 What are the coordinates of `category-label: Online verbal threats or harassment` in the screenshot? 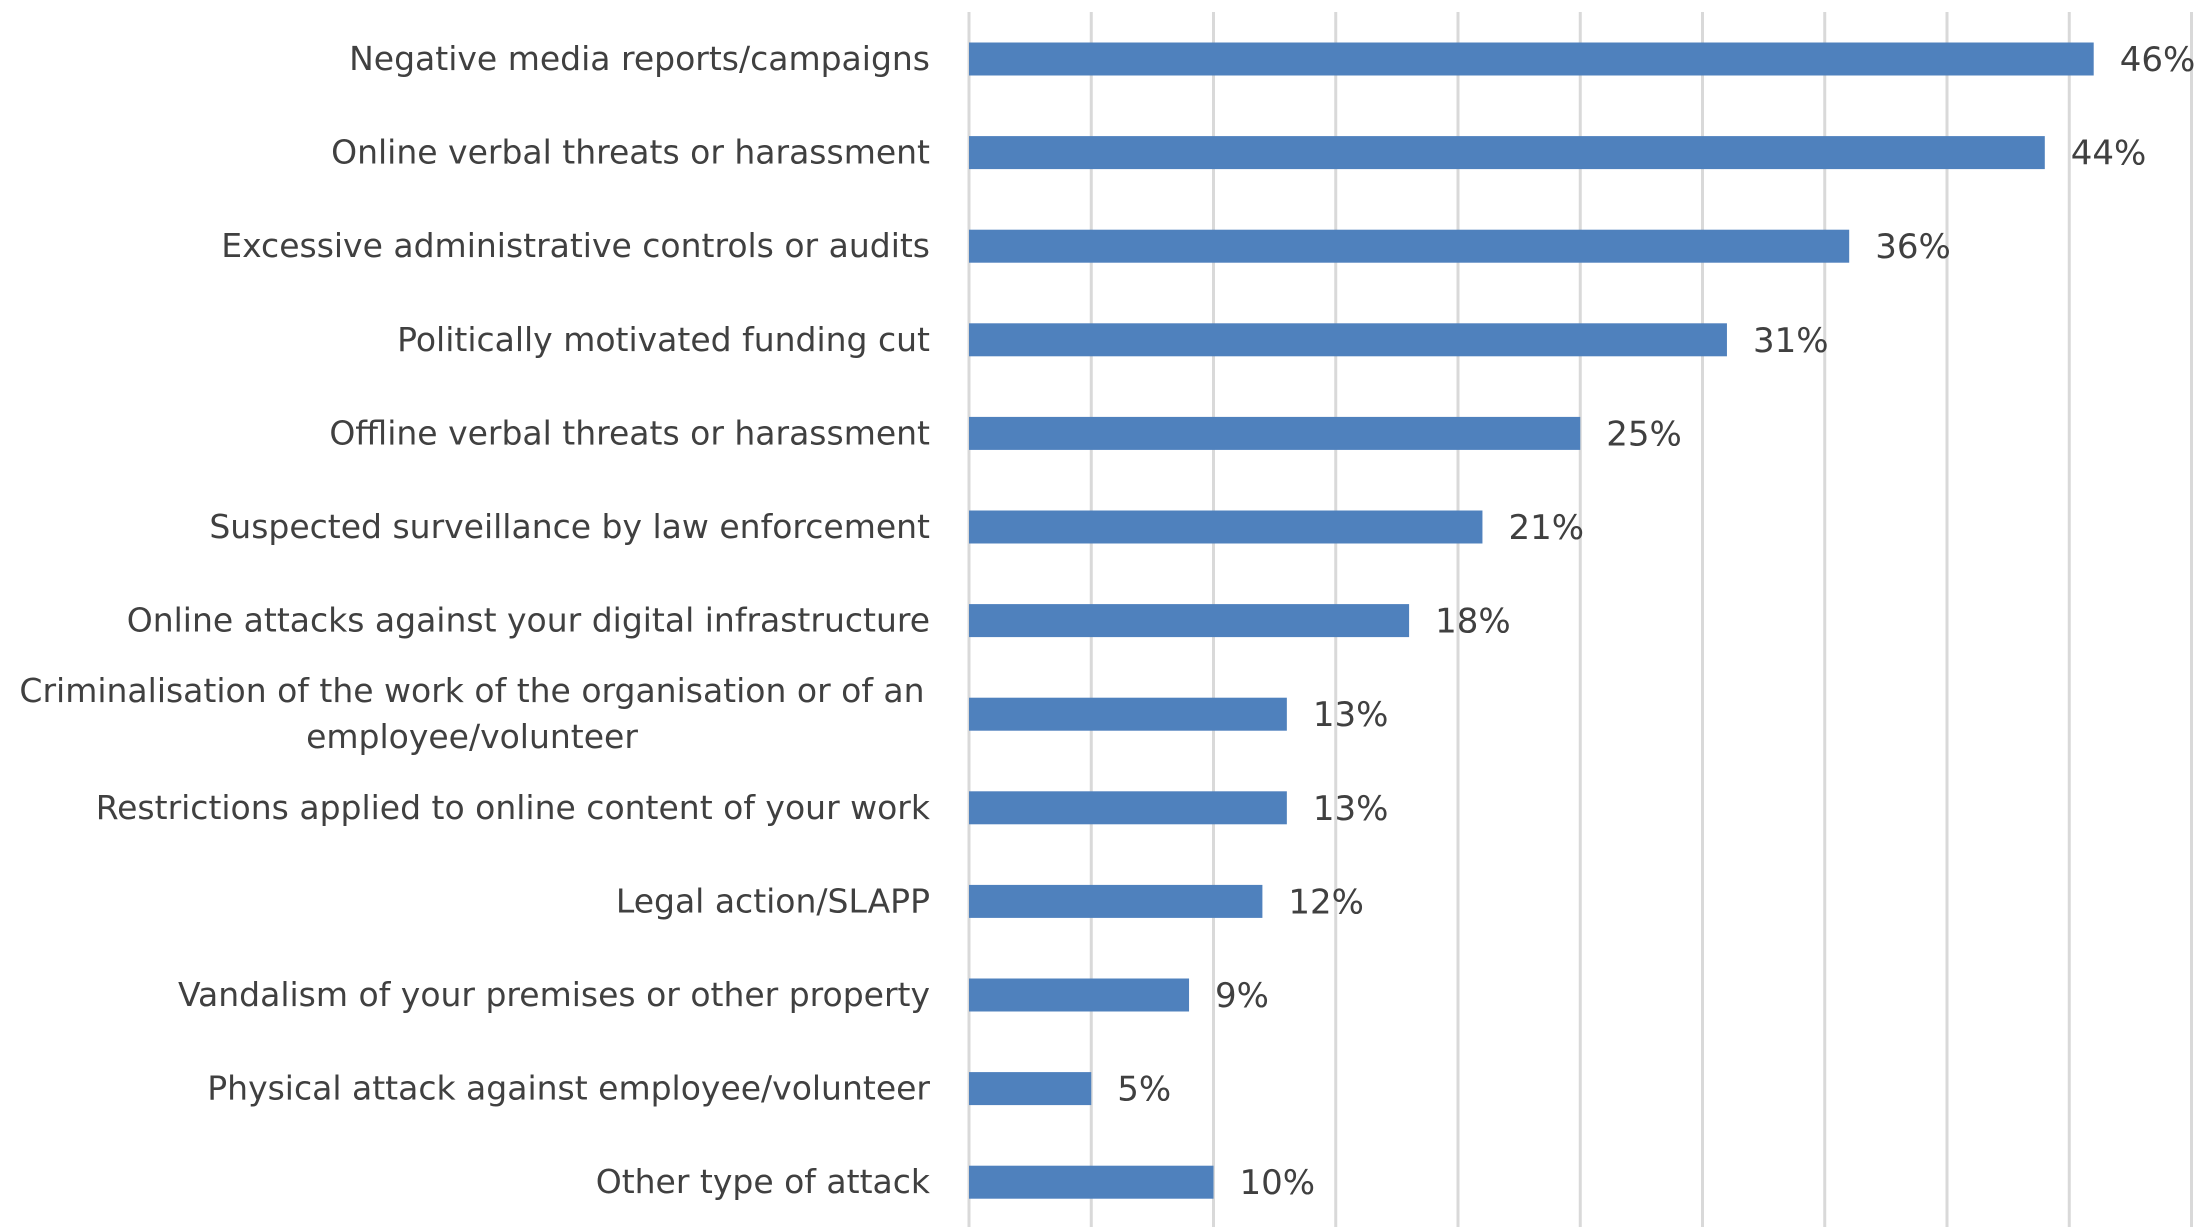 It's located at (630, 152).